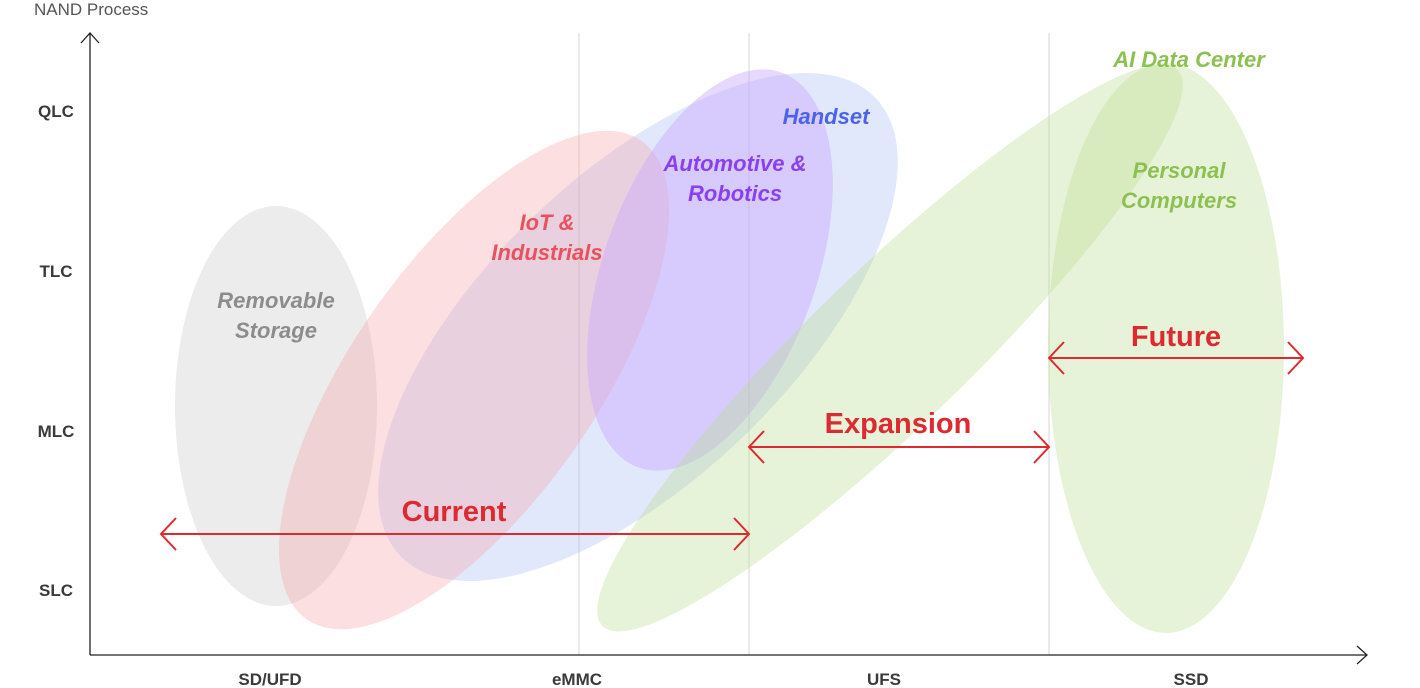 This screenshot has width=1420, height=688. Describe the element at coordinates (276, 406) in the screenshot. I see `removable-storage-ellipse` at that location.